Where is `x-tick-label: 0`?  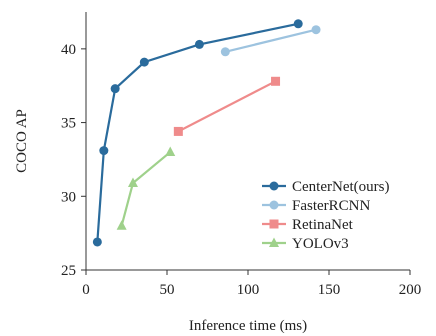
x-tick-label: 0 is located at coordinates (86, 290).